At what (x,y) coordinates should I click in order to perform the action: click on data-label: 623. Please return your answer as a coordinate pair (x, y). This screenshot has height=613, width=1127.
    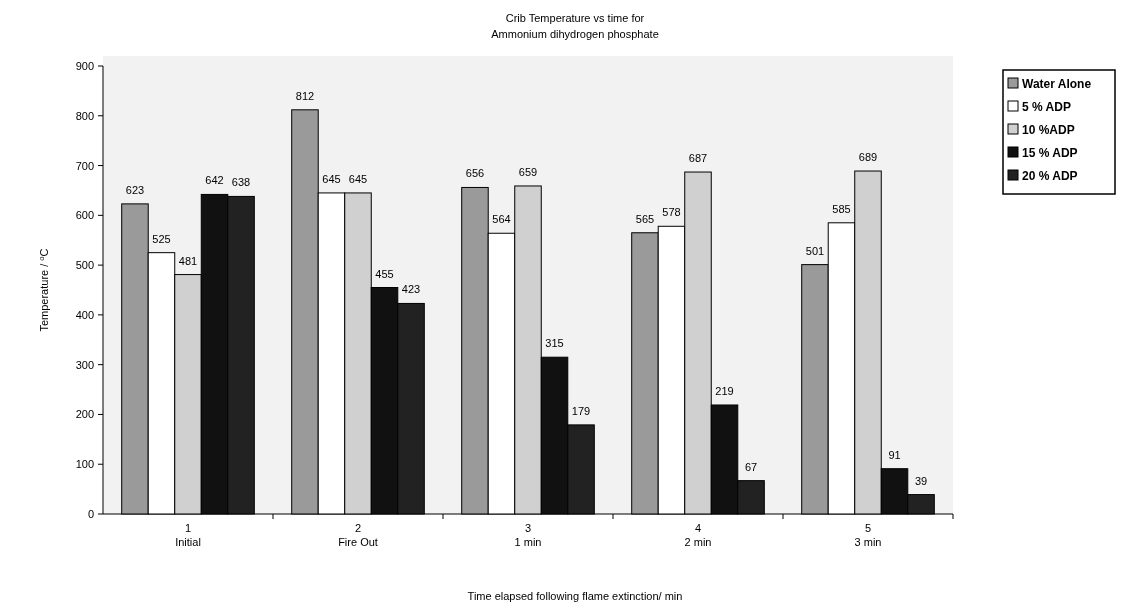
    Looking at the image, I should click on (135, 189).